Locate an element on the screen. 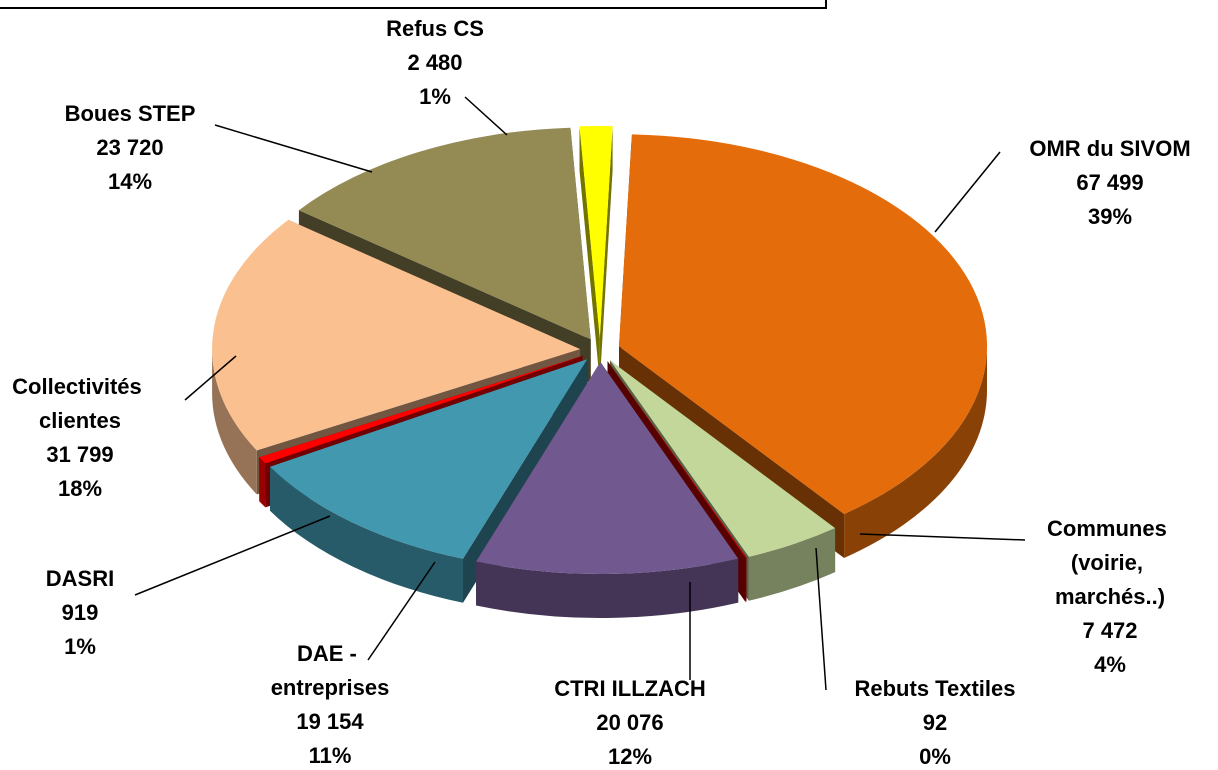 The width and height of the screenshot is (1218, 770). label-line: Rebuts Textiles is located at coordinates (935, 688).